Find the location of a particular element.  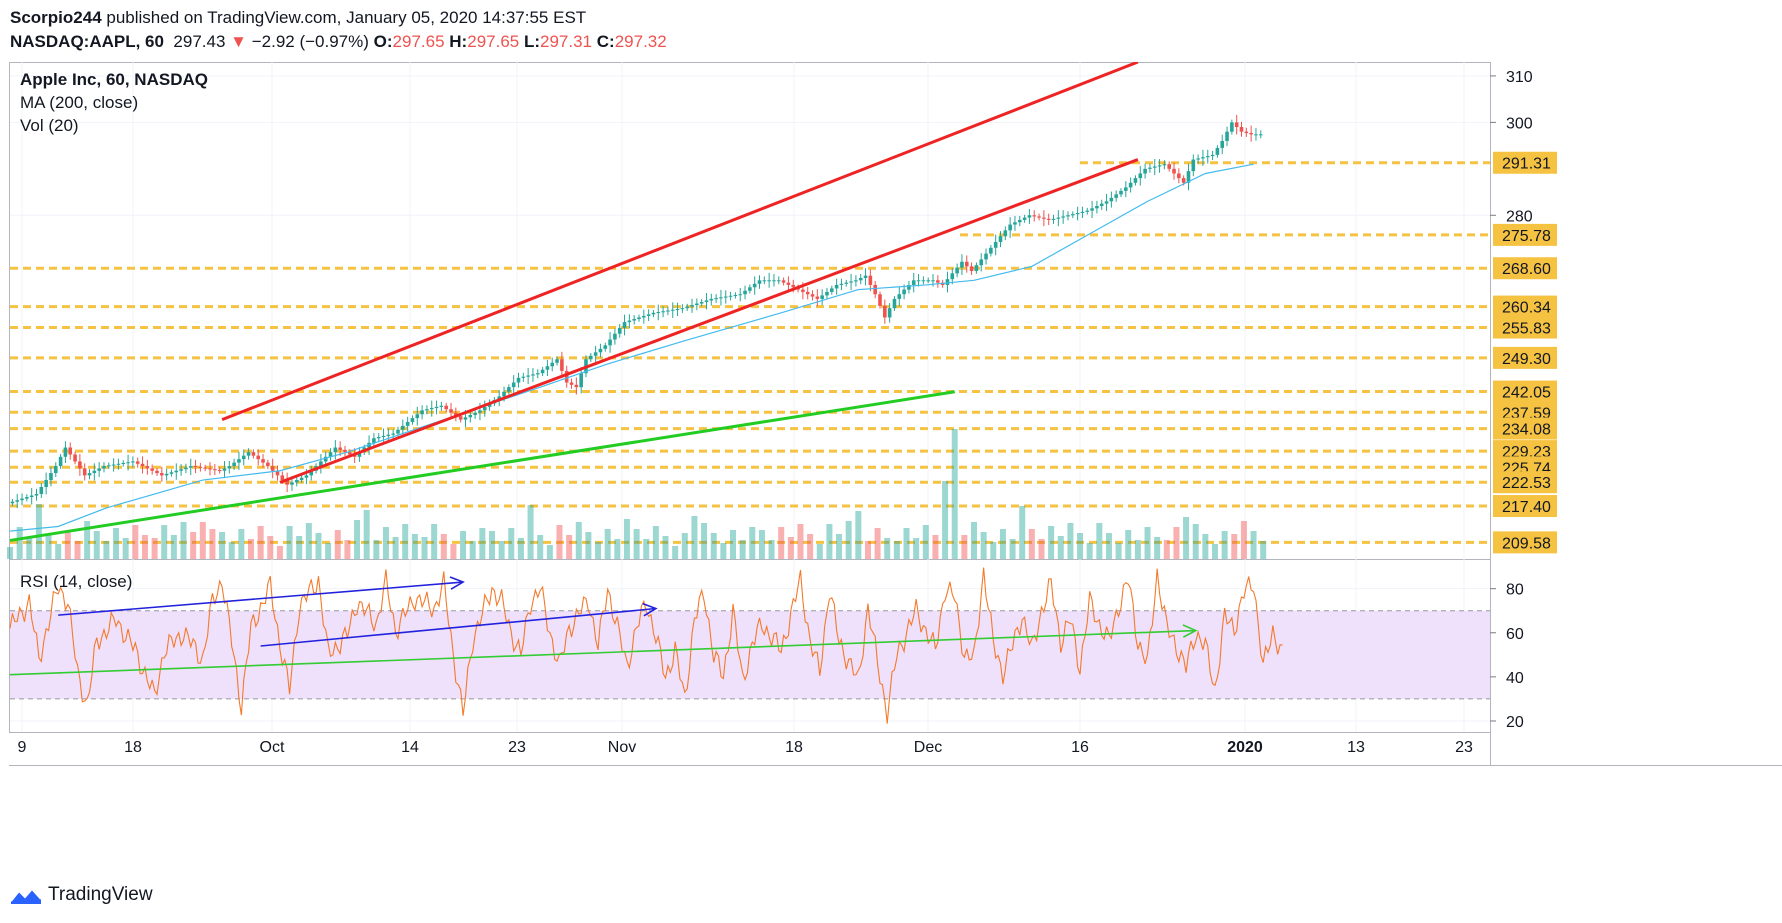

time-axis-label: Nov is located at coordinates (622, 747).